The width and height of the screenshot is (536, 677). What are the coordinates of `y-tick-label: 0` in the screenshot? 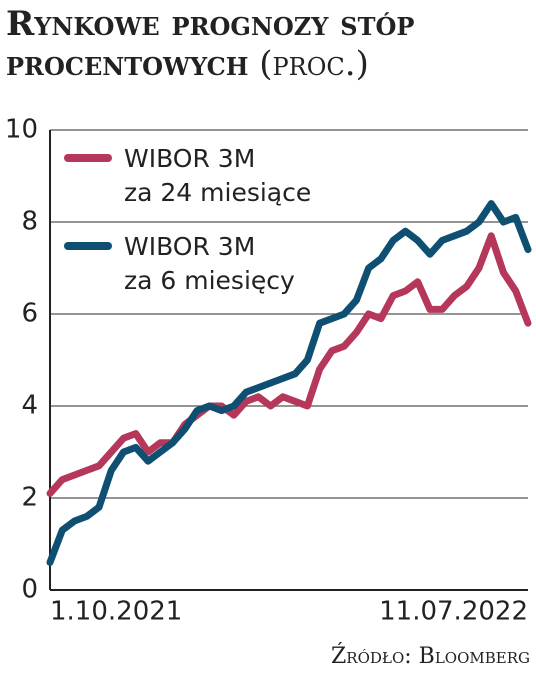 It's located at (29, 590).